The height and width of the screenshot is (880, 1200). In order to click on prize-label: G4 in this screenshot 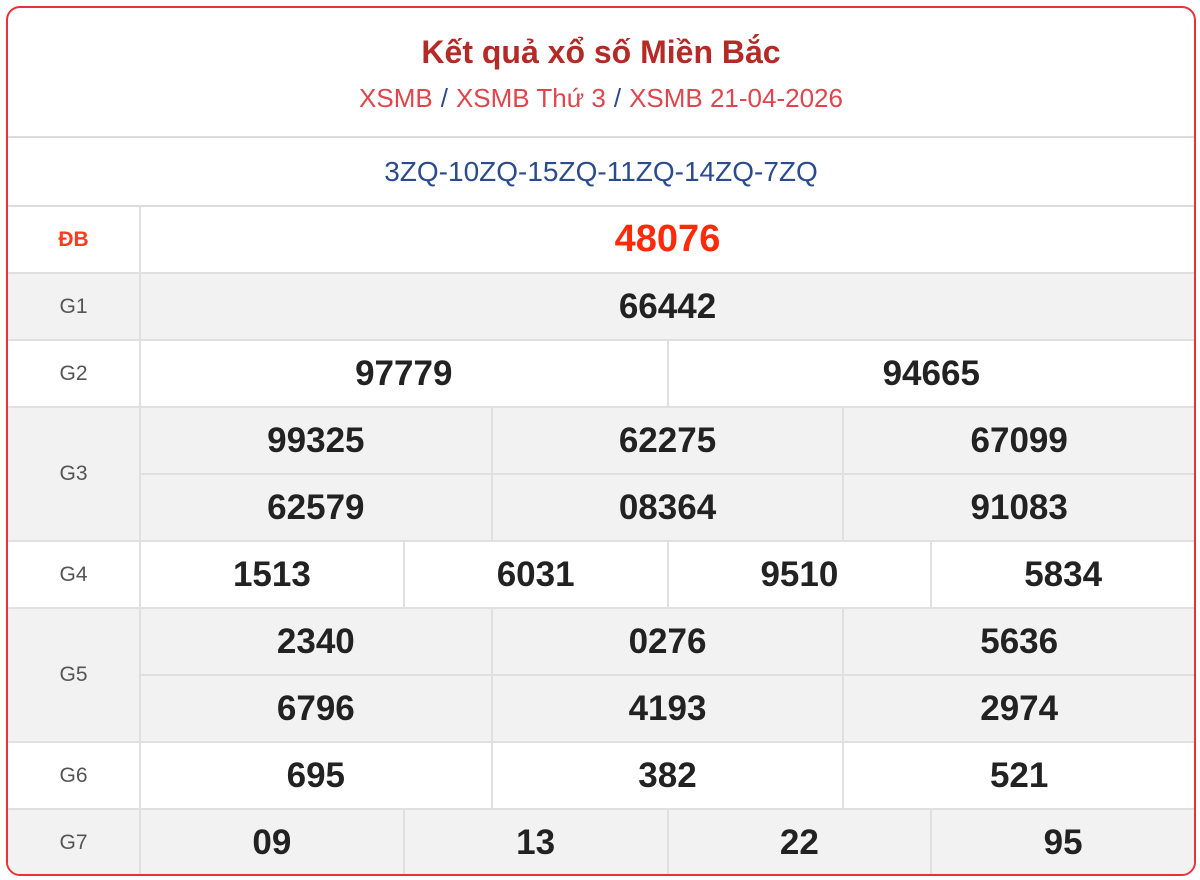, I will do `click(74, 574)`.